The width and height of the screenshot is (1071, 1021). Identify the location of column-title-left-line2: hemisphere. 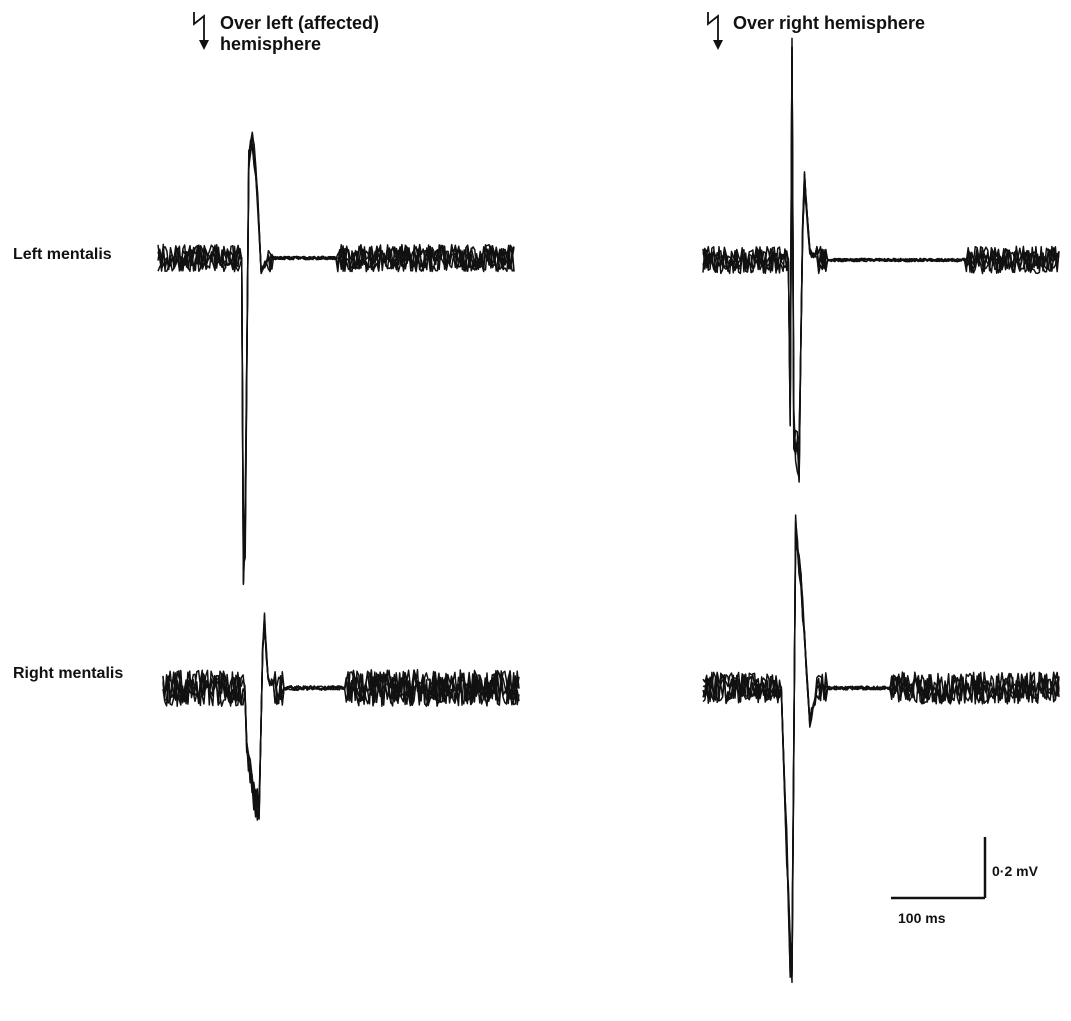
(271, 44).